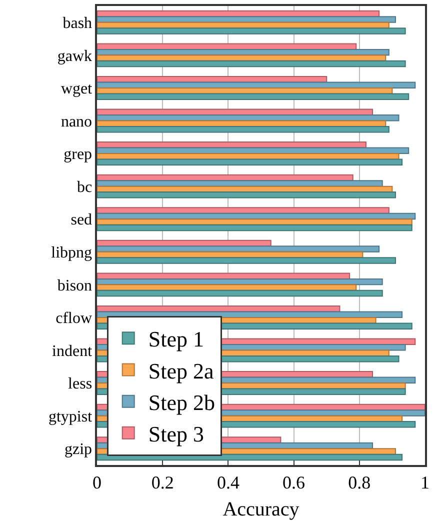 The width and height of the screenshot is (434, 530). I want to click on y-tick-label: gtypist, so click(70, 417).